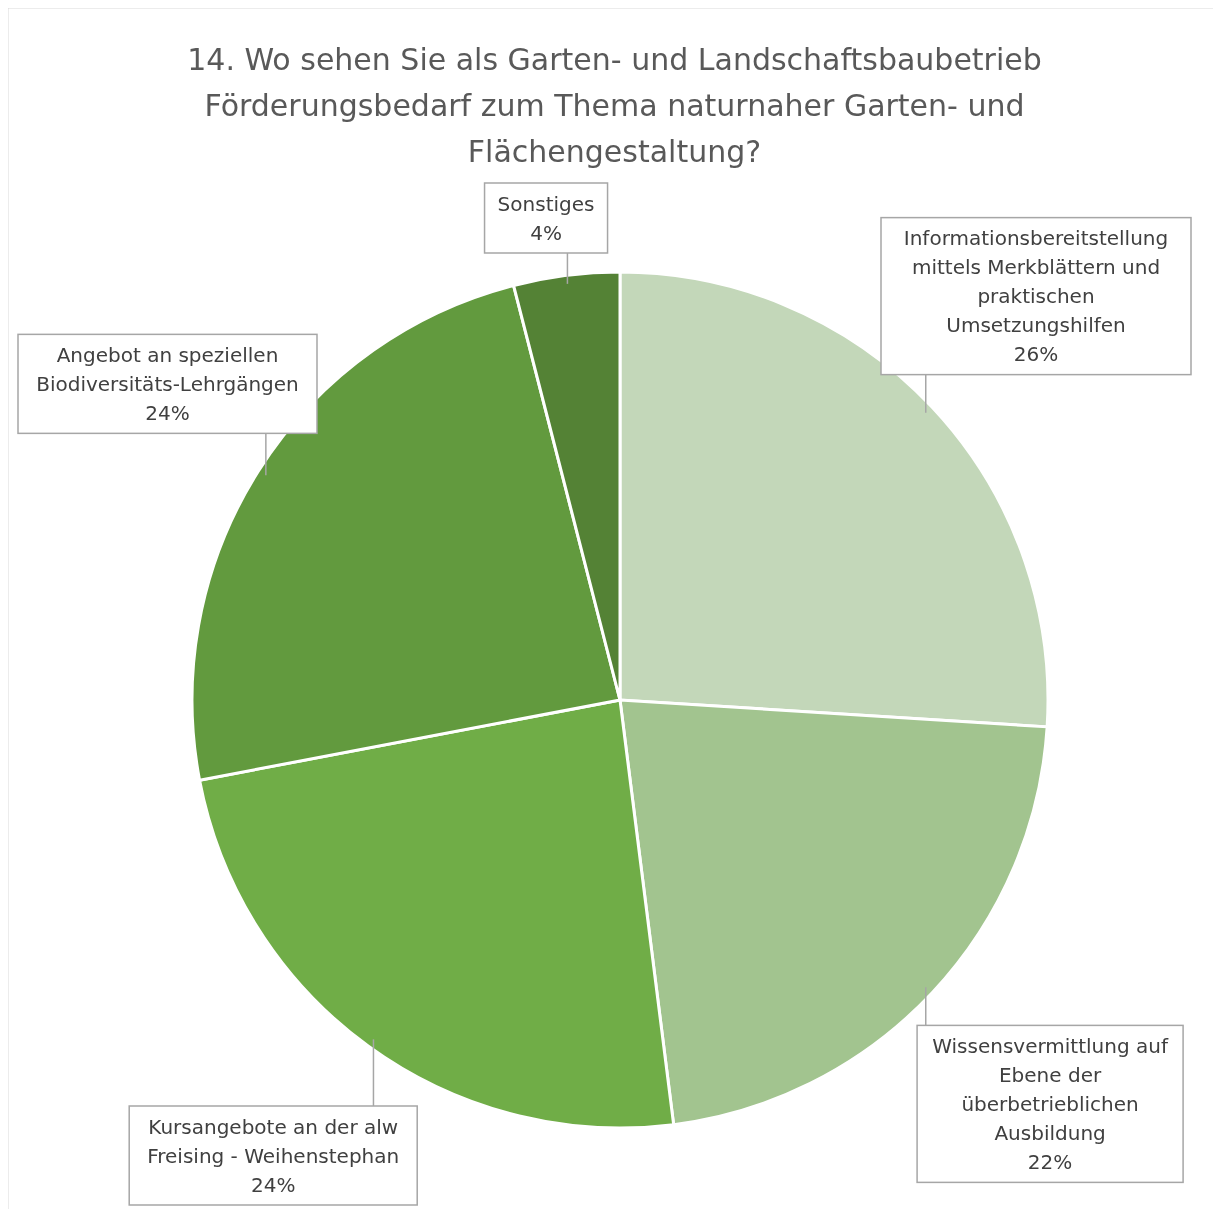  What do you see at coordinates (1050, 1162) in the screenshot?
I see `data-label: 22%` at bounding box center [1050, 1162].